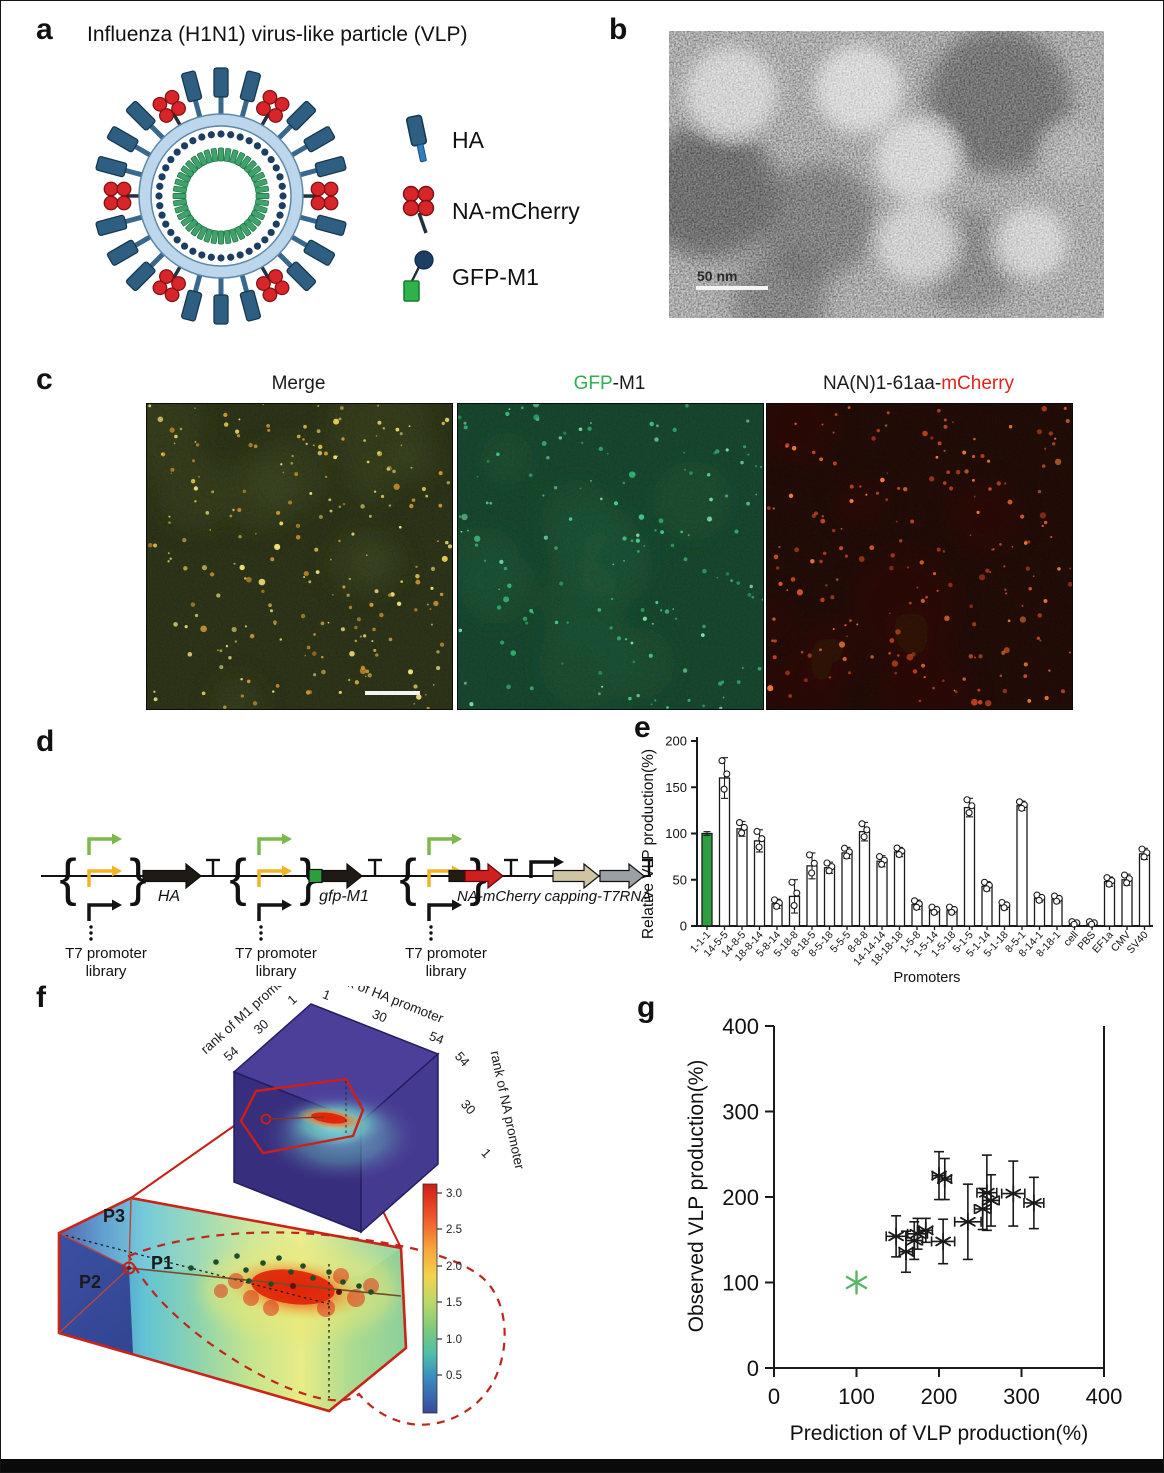  I want to click on micrograph-na-mcherry, so click(909, 568).